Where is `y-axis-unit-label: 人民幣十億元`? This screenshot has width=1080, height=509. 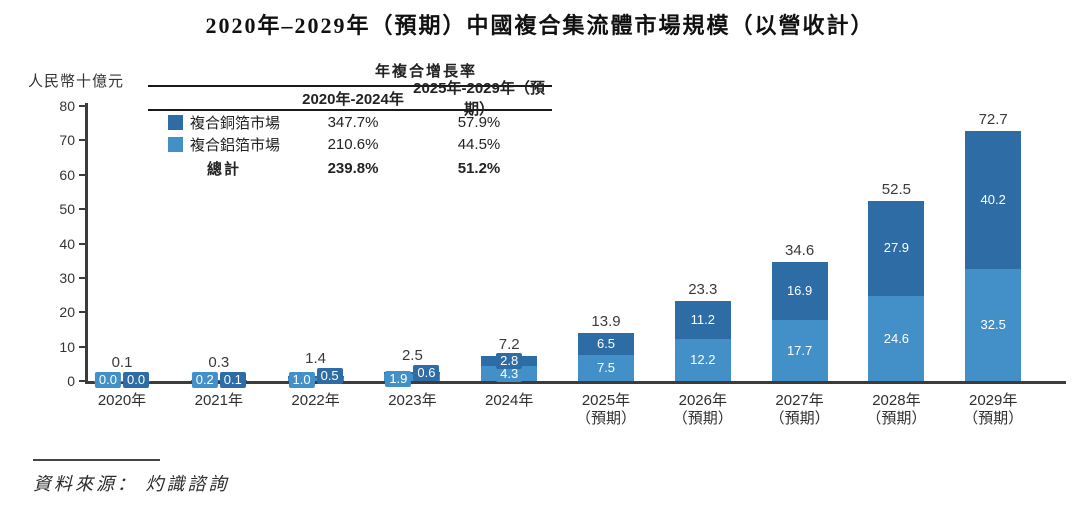
y-axis-unit-label: 人民幣十億元 is located at coordinates (76, 81).